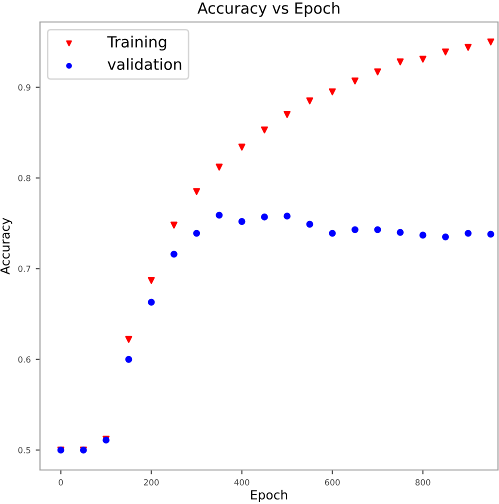  I want to click on y-axis-title: Accuracy, so click(6, 246).